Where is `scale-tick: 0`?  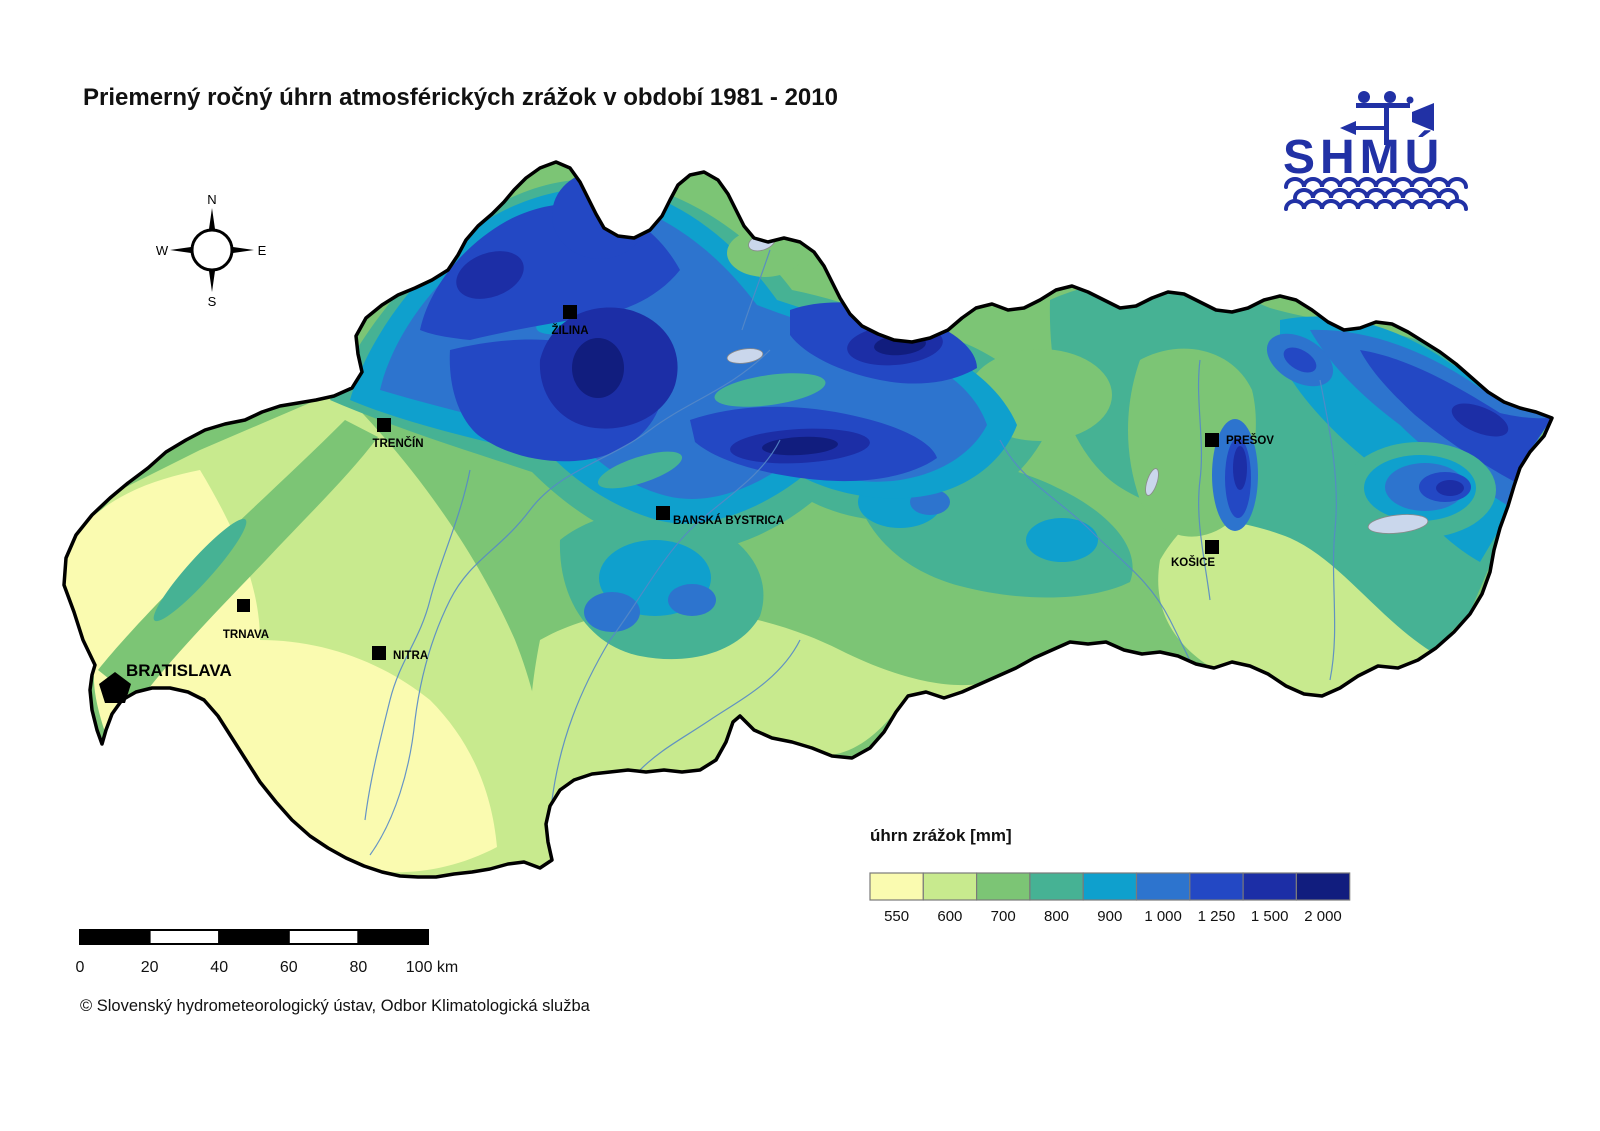
scale-tick: 0 is located at coordinates (80, 967).